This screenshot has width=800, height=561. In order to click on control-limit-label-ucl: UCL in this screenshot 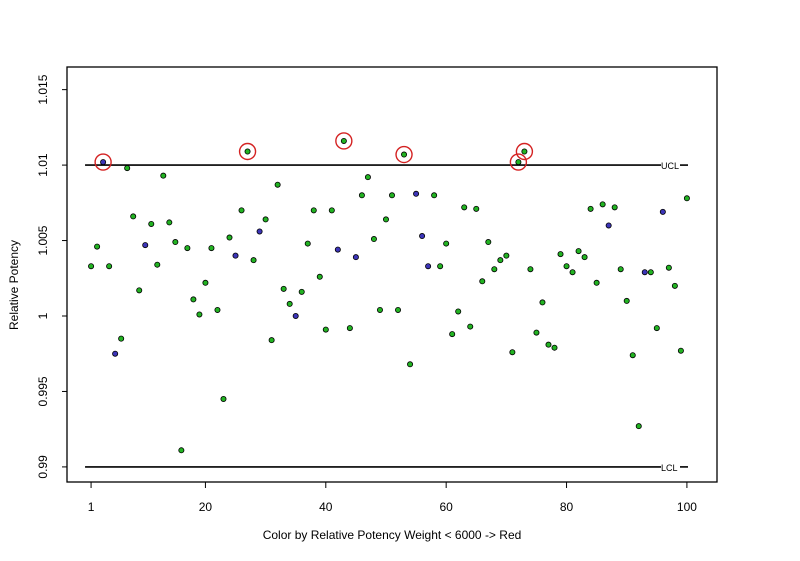, I will do `click(670, 166)`.